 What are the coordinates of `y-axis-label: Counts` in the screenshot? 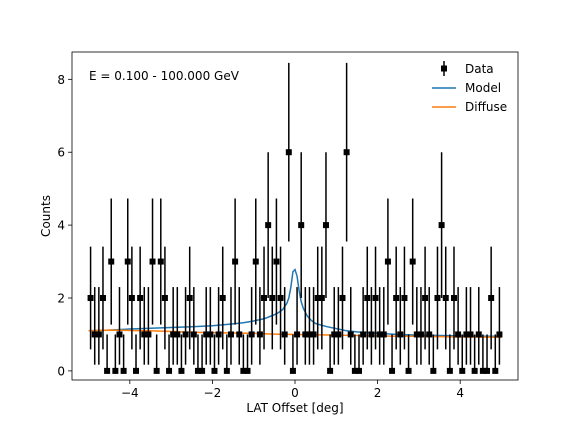 It's located at (46, 216).